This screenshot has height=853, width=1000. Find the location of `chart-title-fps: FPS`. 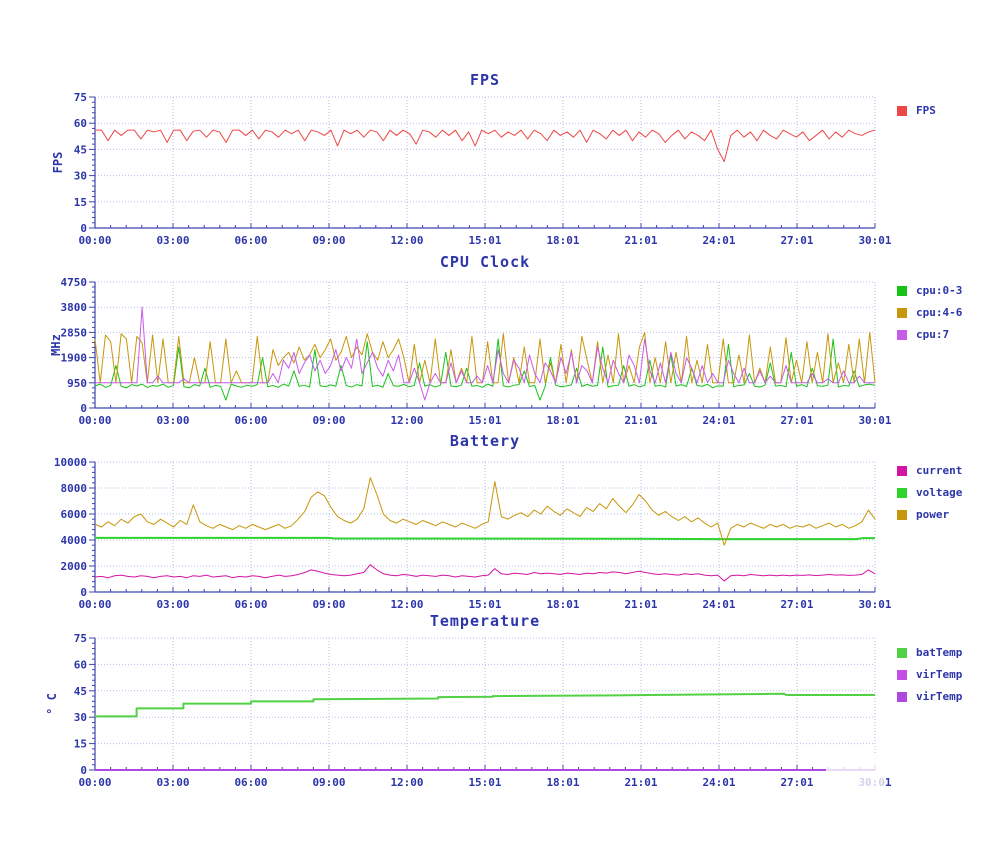

chart-title-fps: FPS is located at coordinates (485, 80).